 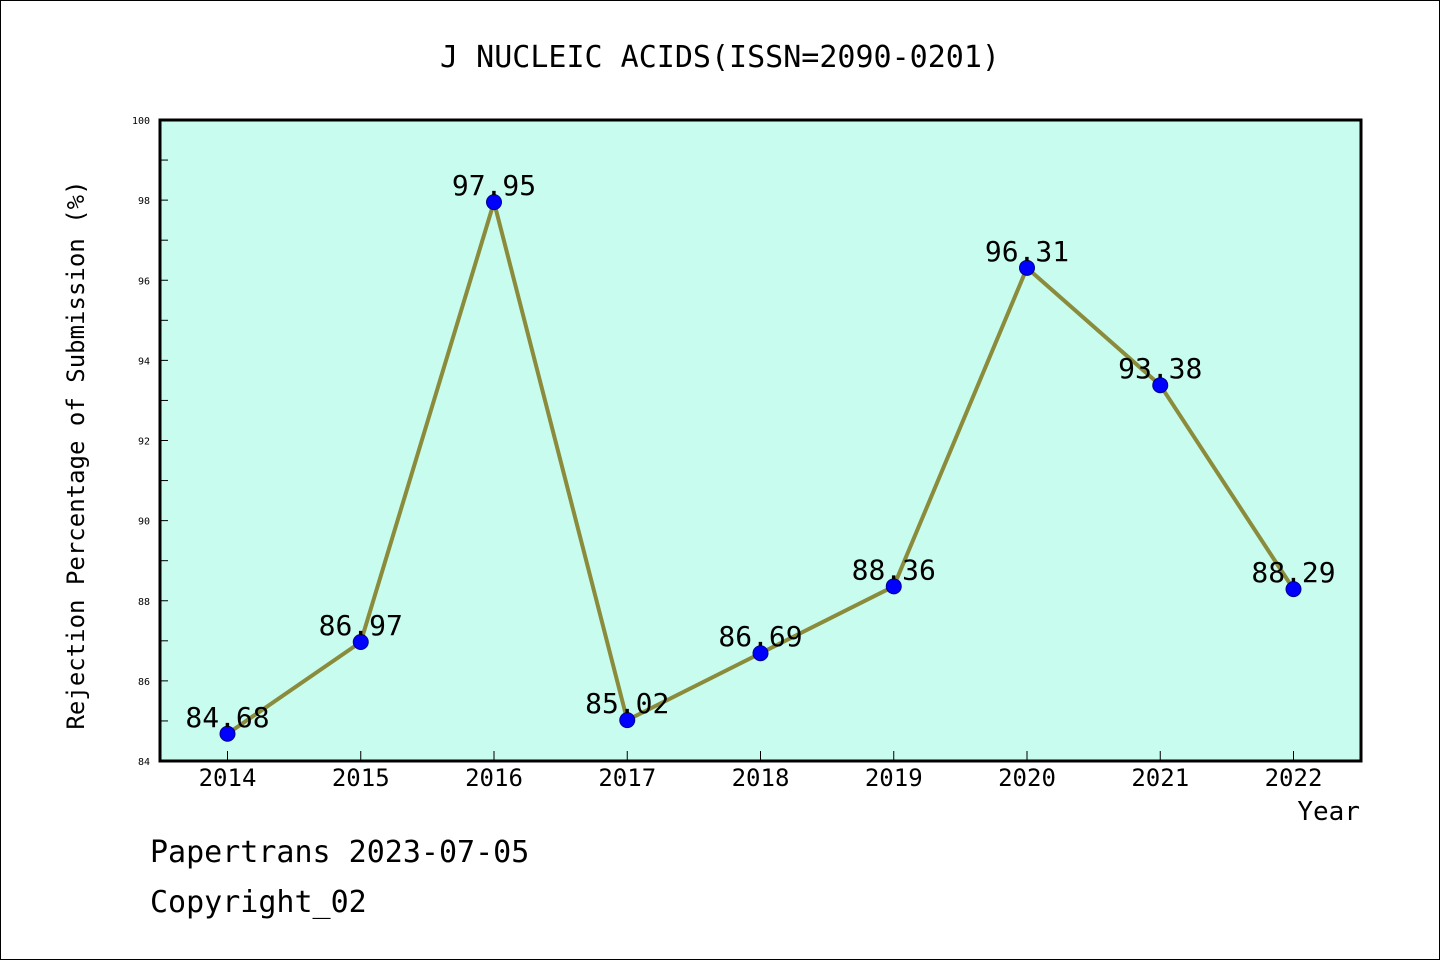 I want to click on x-tick-label: 2016, so click(x=494, y=778).